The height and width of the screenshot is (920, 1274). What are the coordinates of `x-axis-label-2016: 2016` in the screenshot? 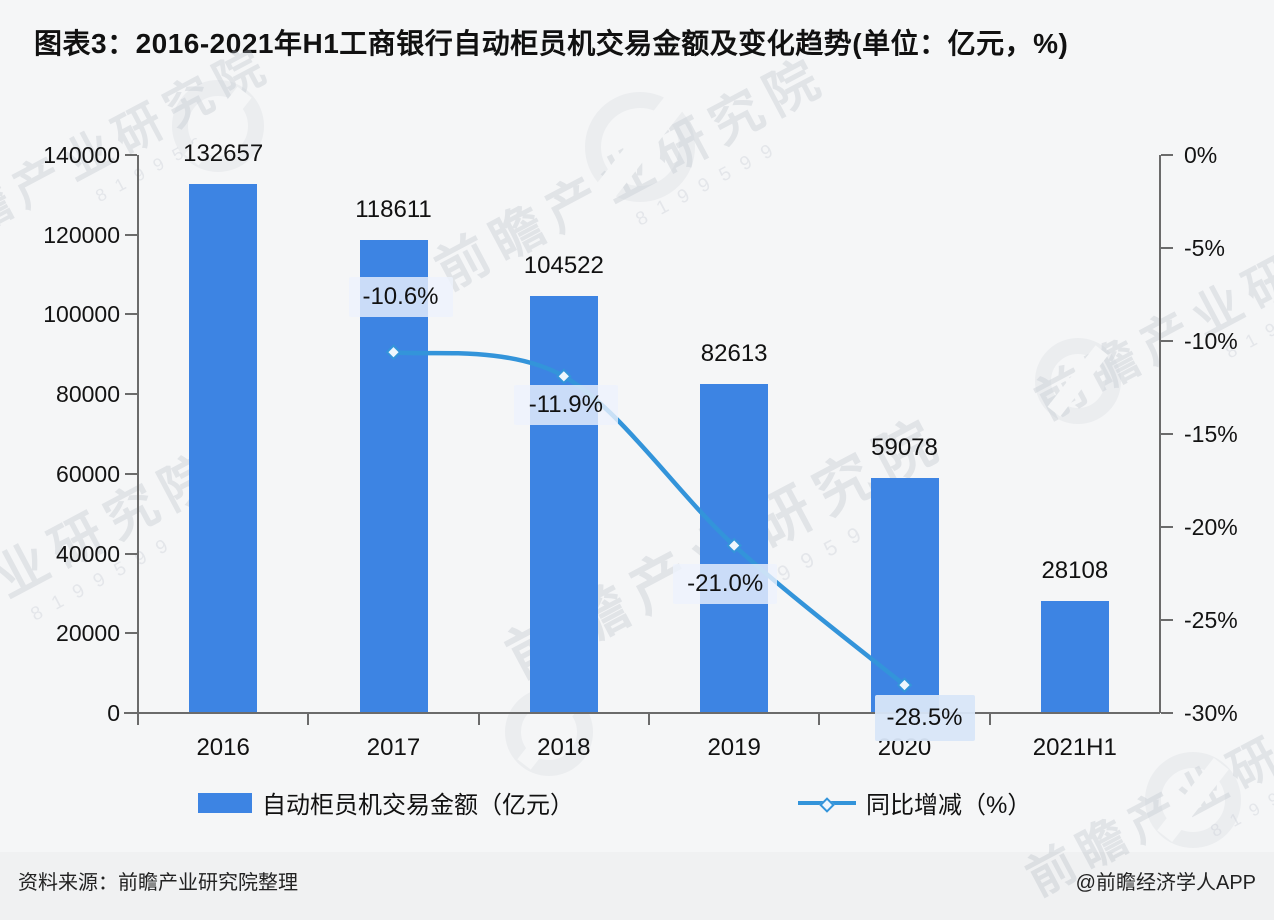 It's located at (223, 747).